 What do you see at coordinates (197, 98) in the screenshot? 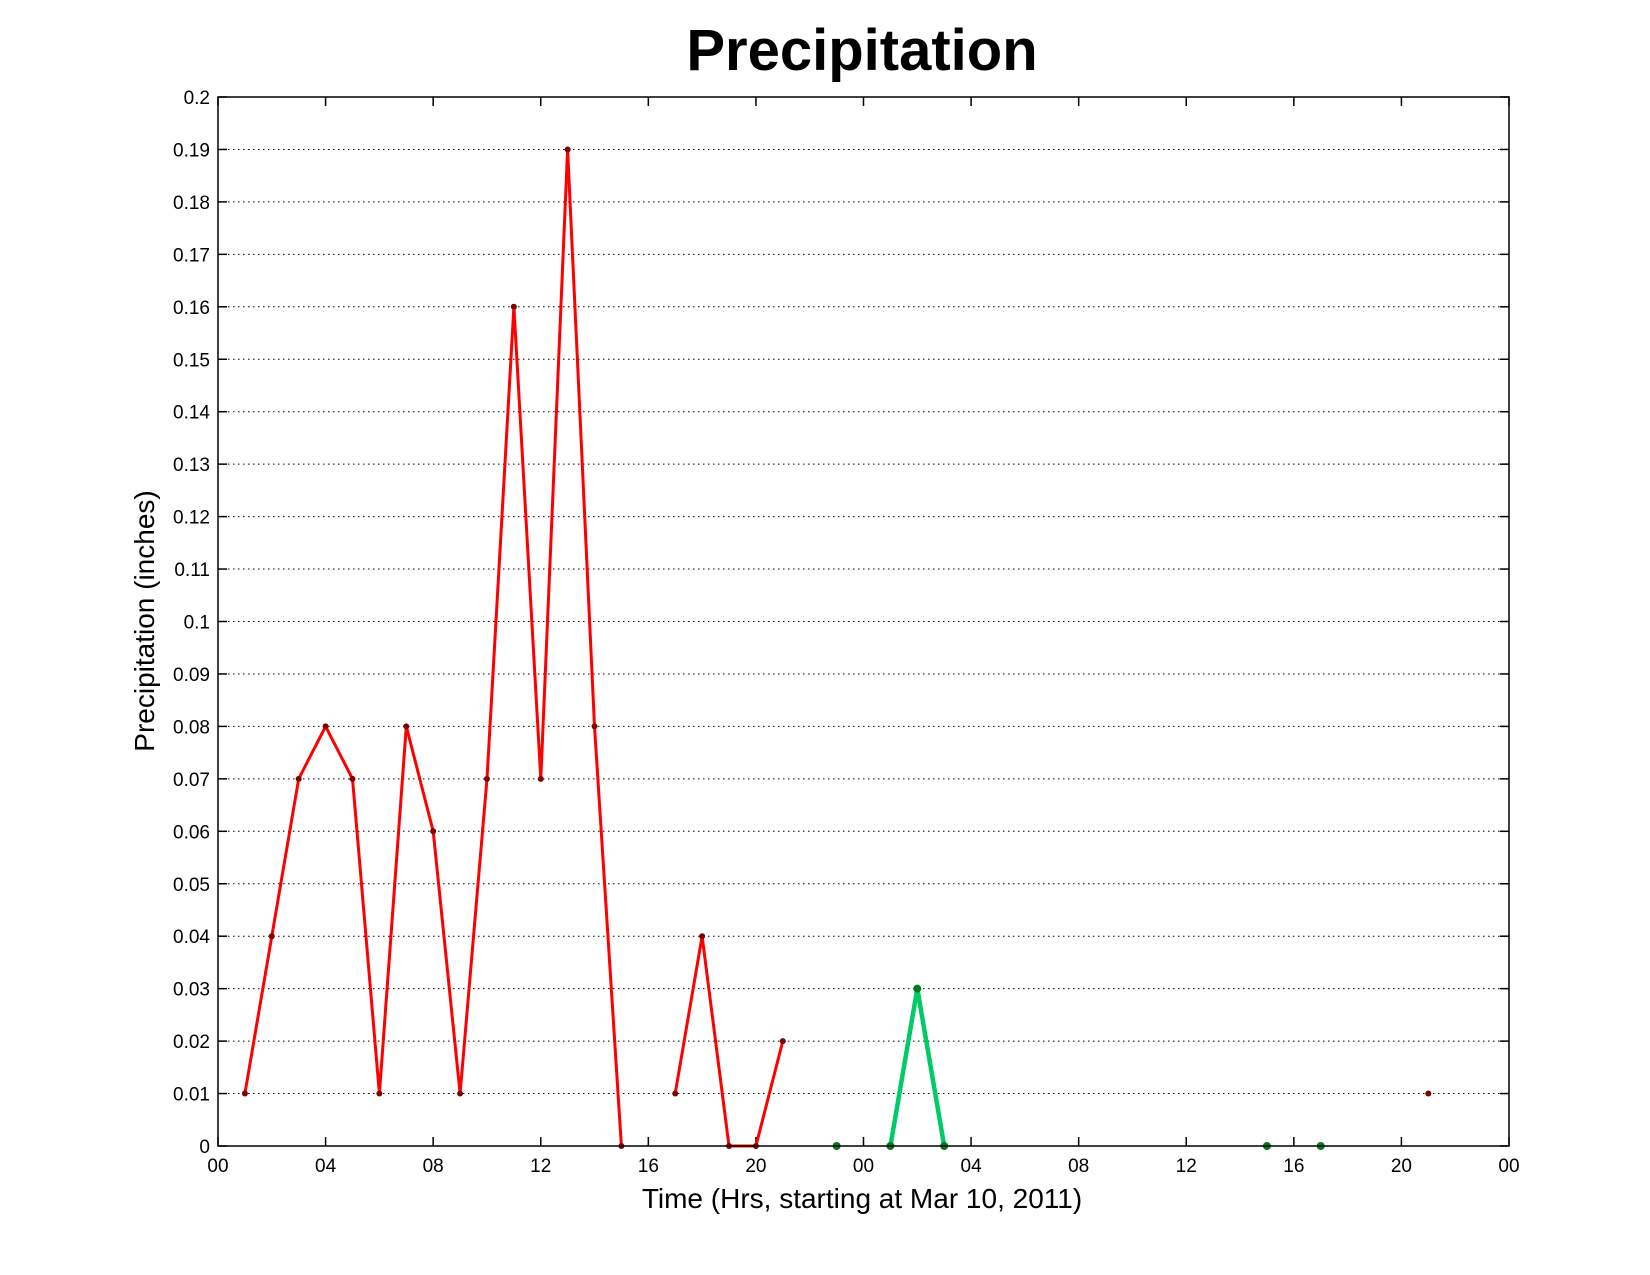
I see `y-tick-label: 0.2` at bounding box center [197, 98].